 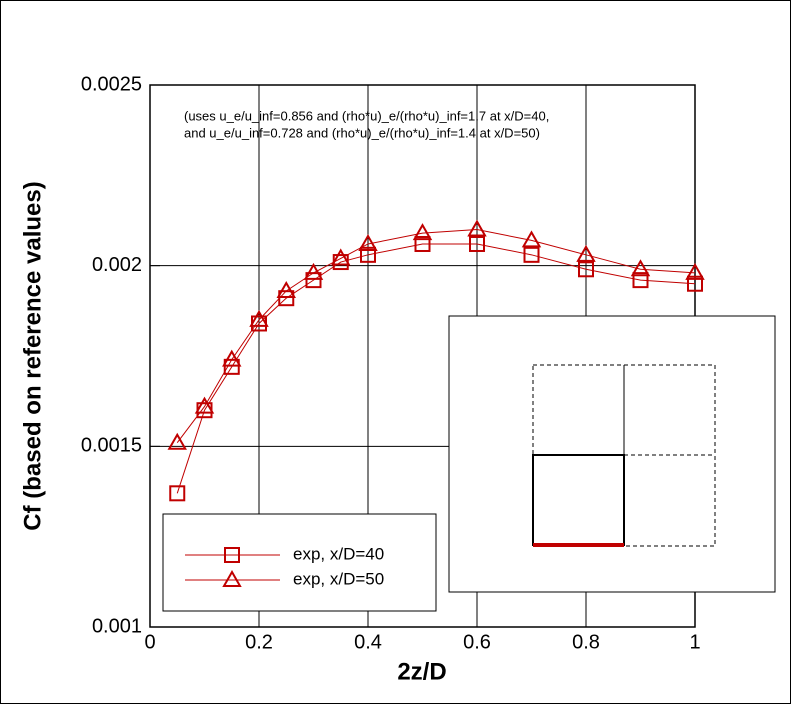 What do you see at coordinates (338, 578) in the screenshot?
I see `legend-label: exp, x/D=50` at bounding box center [338, 578].